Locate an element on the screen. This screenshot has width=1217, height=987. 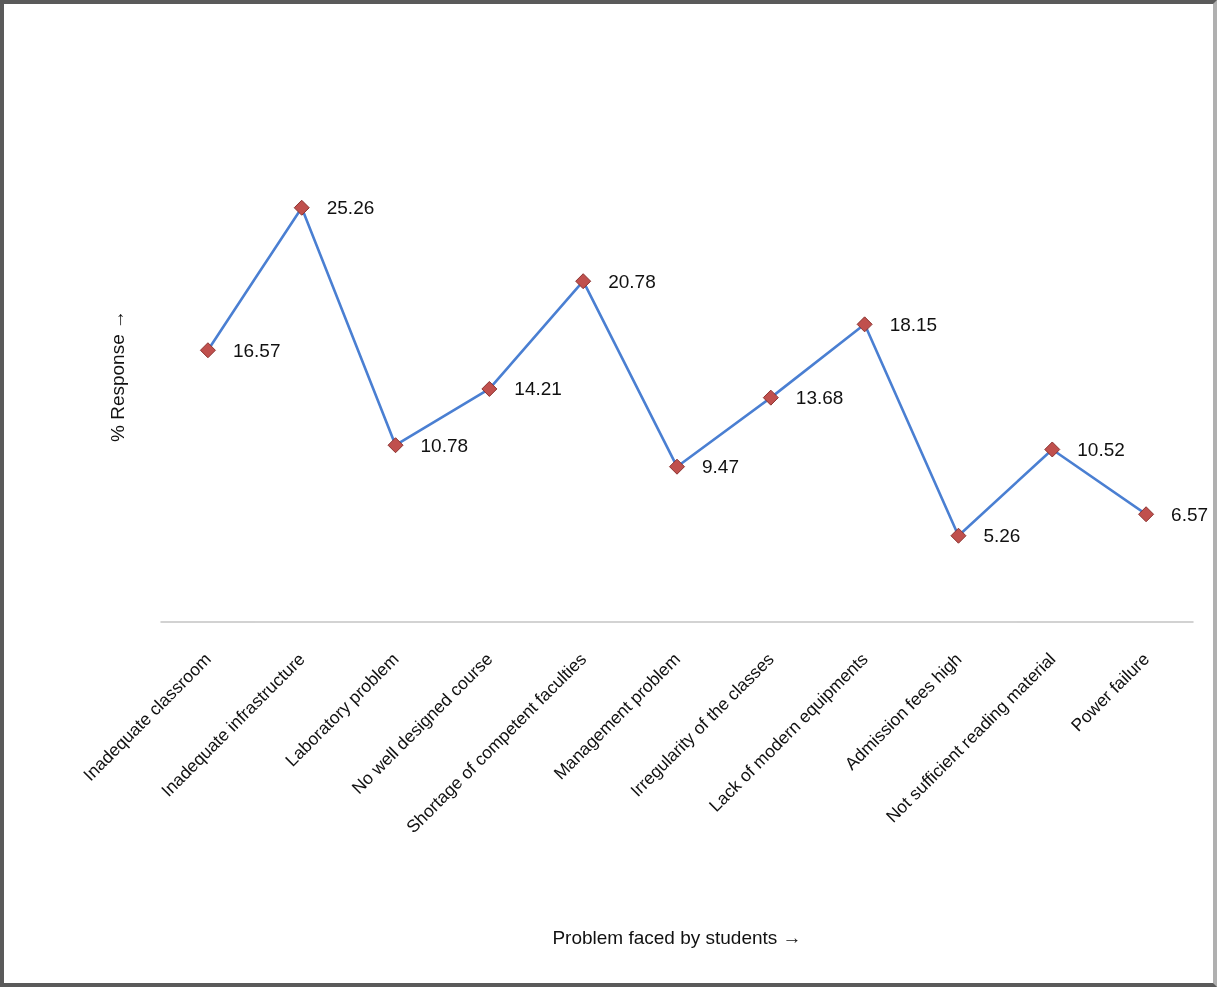
data-label: 16.57 is located at coordinates (256, 350).